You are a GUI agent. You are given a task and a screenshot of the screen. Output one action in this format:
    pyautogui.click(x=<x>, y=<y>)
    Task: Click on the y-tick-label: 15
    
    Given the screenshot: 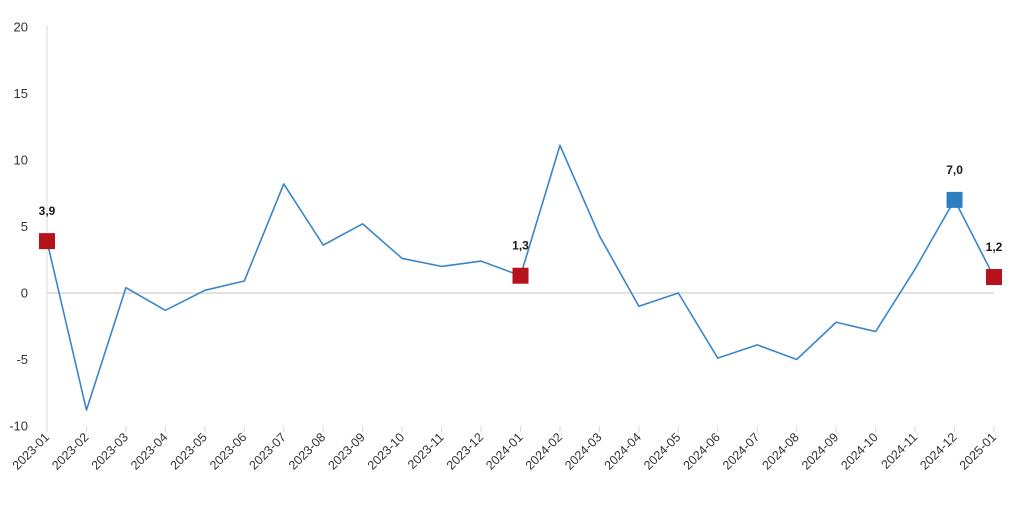 What is the action you would take?
    pyautogui.click(x=21, y=93)
    